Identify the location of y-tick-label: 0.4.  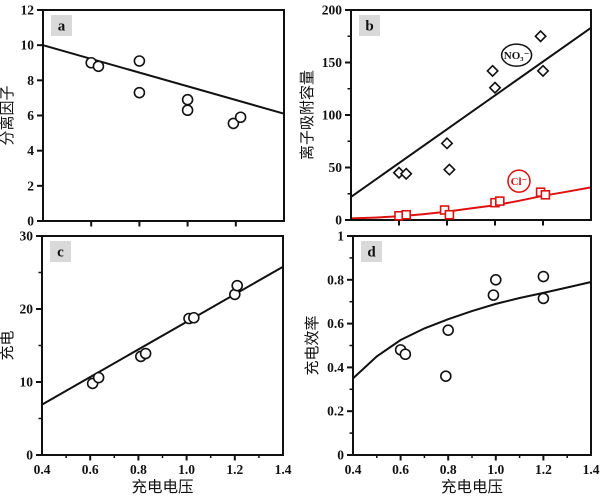
(335, 367).